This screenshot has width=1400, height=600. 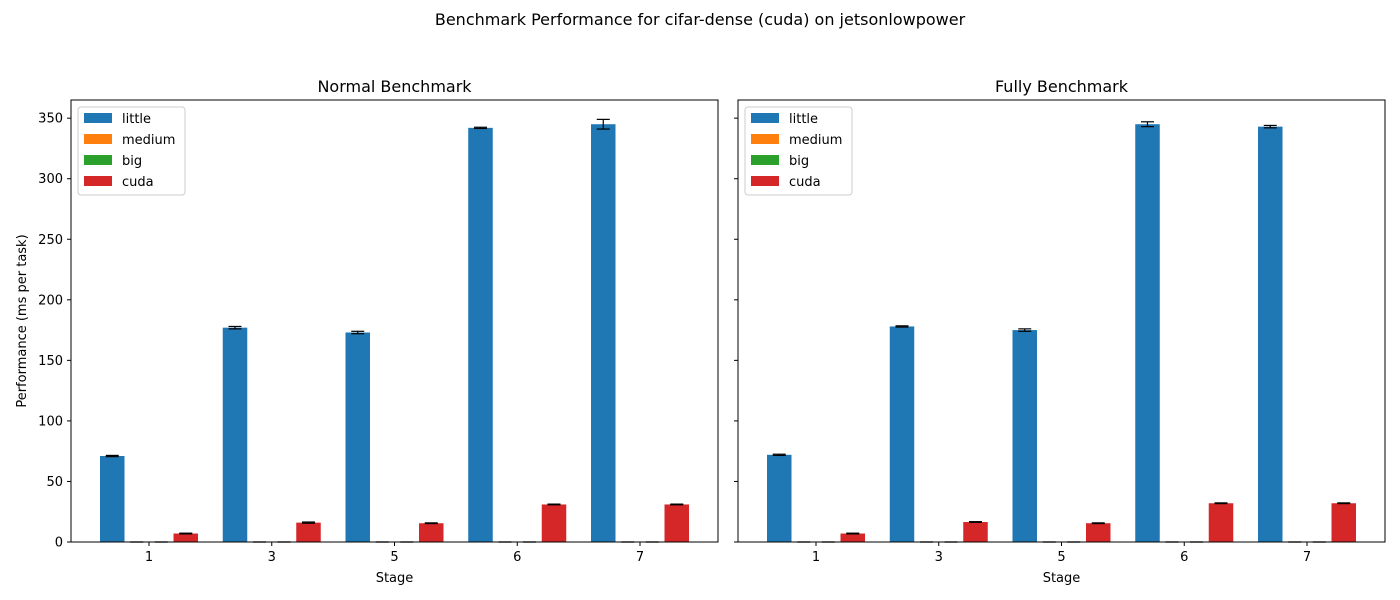 I want to click on y-tick-label: 200, so click(x=50, y=300).